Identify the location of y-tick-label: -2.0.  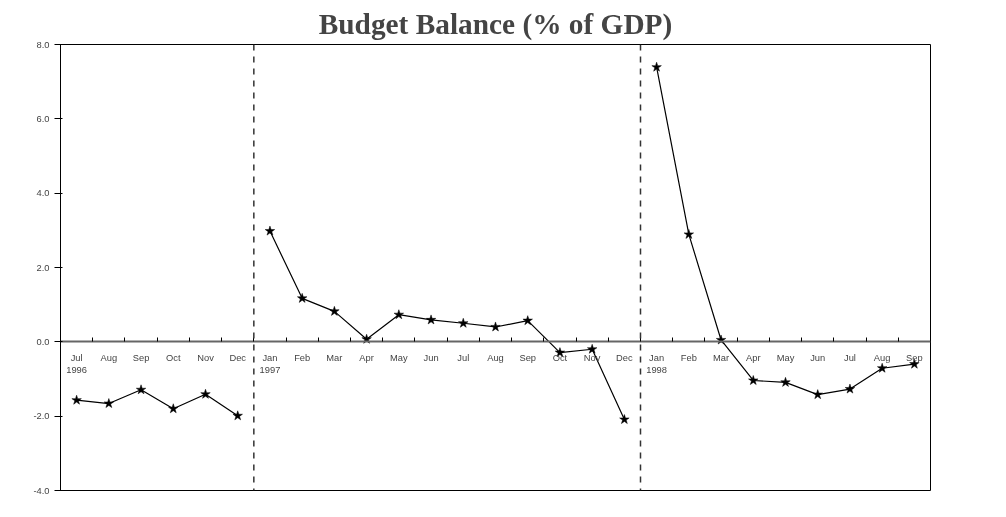
(41, 416).